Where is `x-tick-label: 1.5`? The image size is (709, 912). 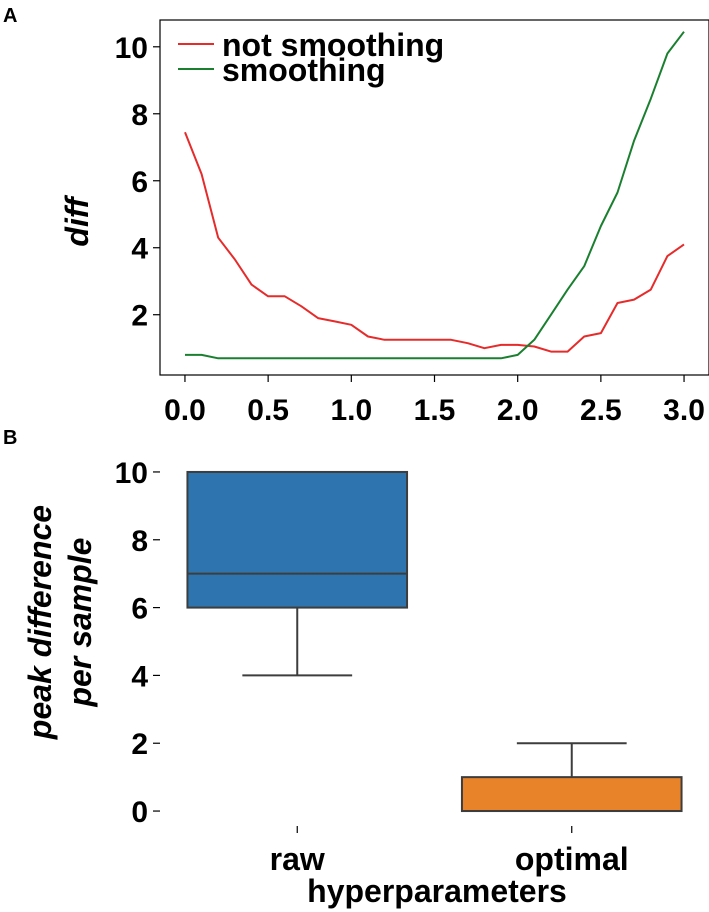 x-tick-label: 1.5 is located at coordinates (435, 410).